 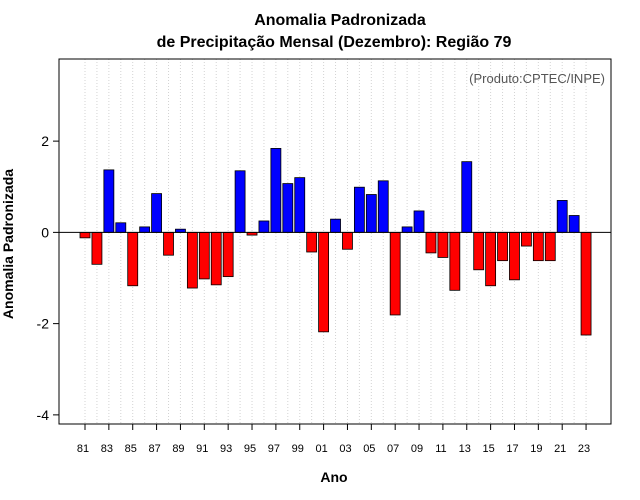 I want to click on y-tick-label: -2, so click(x=43, y=324).